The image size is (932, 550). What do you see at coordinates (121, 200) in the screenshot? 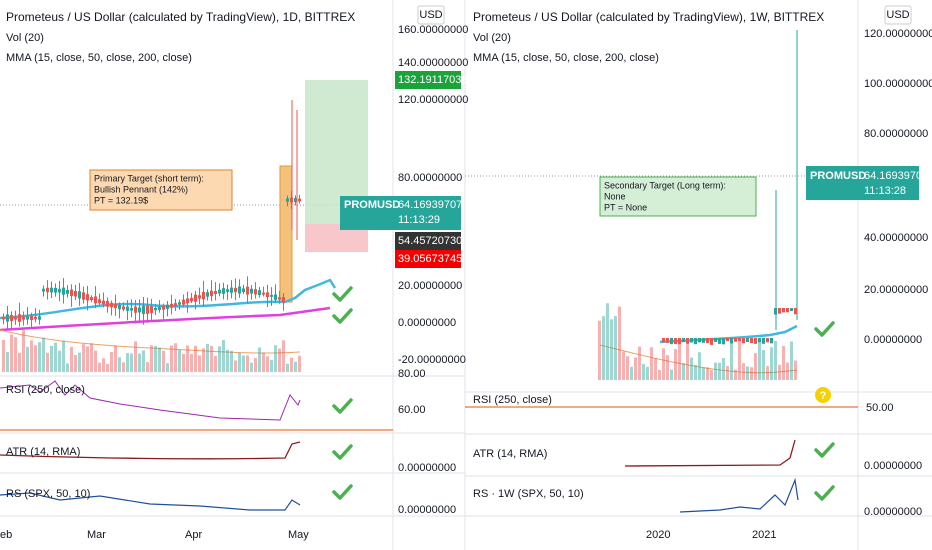
I see `note: PT = 132.19$` at bounding box center [121, 200].